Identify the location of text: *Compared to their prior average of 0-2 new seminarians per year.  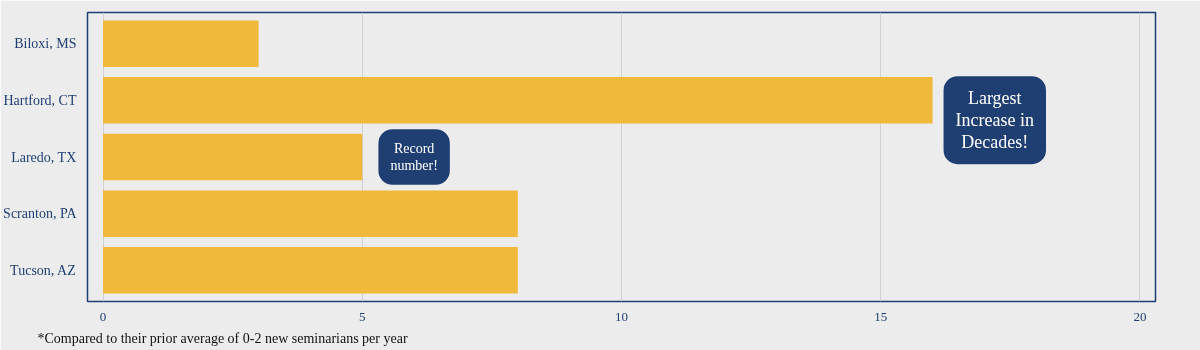
(222, 338).